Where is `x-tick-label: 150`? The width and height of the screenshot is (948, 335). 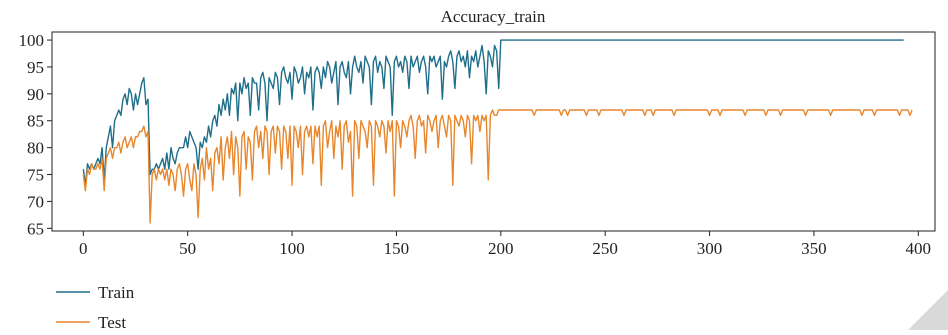 x-tick-label: 150 is located at coordinates (397, 248).